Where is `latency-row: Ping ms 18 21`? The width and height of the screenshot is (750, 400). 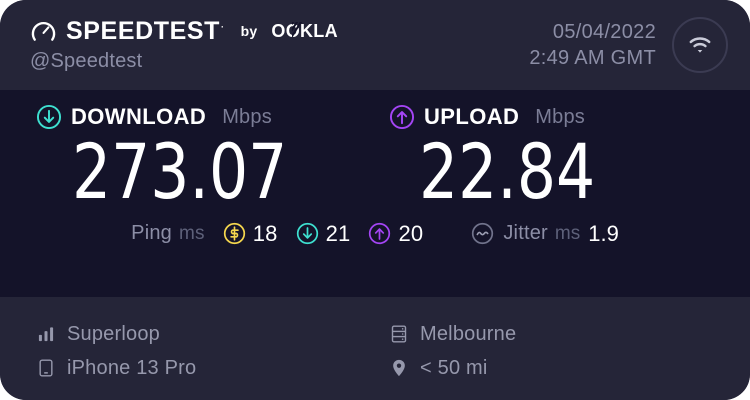
latency-row: Ping ms 18 21 is located at coordinates (375, 234).